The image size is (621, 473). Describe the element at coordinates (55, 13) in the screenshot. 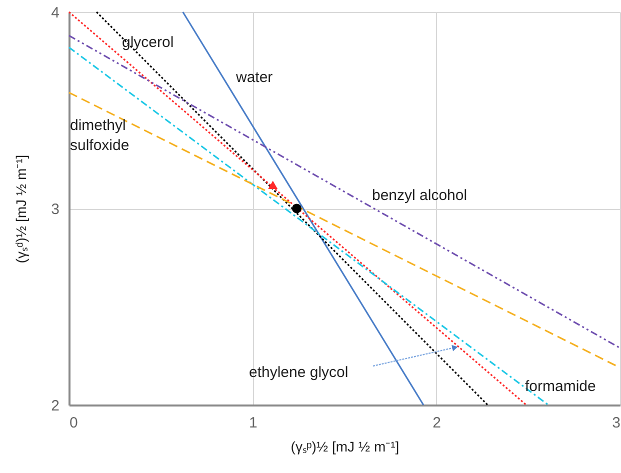

I see `y-tick-label: 4` at that location.